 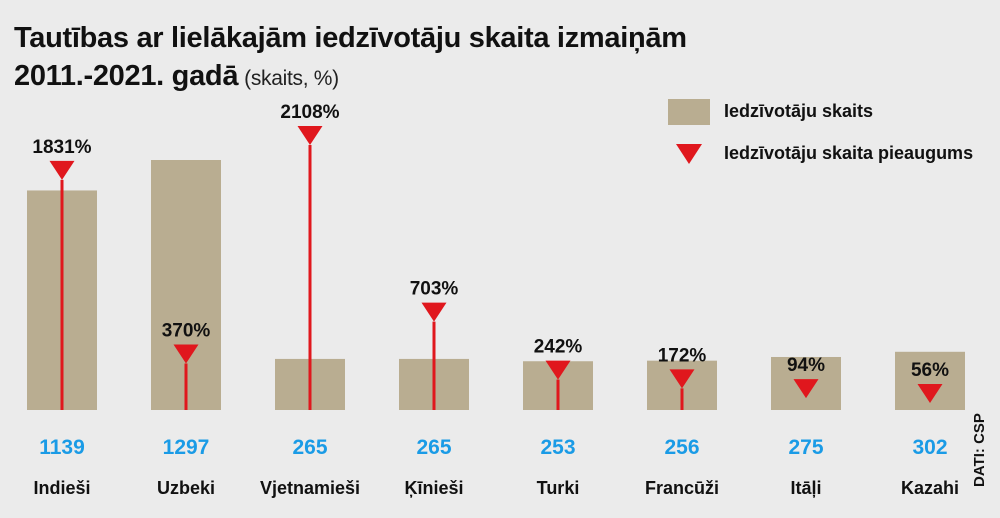 What do you see at coordinates (930, 370) in the screenshot?
I see `growth-label-kazahi: 56%` at bounding box center [930, 370].